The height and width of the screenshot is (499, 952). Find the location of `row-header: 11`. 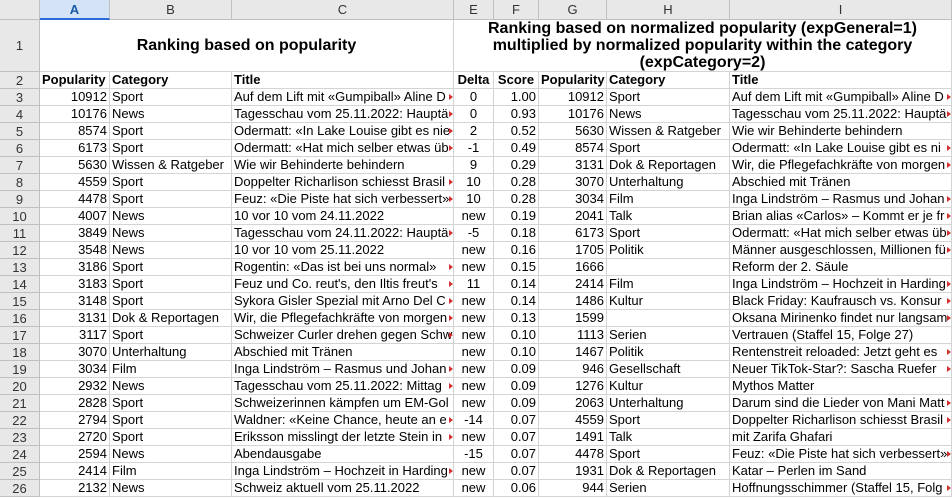

row-header: 11 is located at coordinates (20, 233).